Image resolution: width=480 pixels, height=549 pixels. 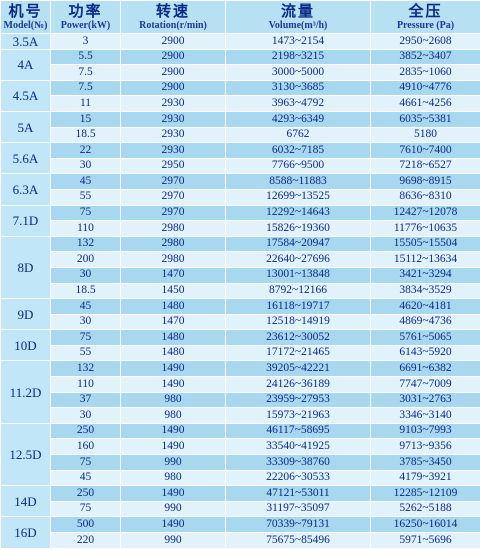 I want to click on header-en: Volume(m³/h), so click(x=298, y=26).